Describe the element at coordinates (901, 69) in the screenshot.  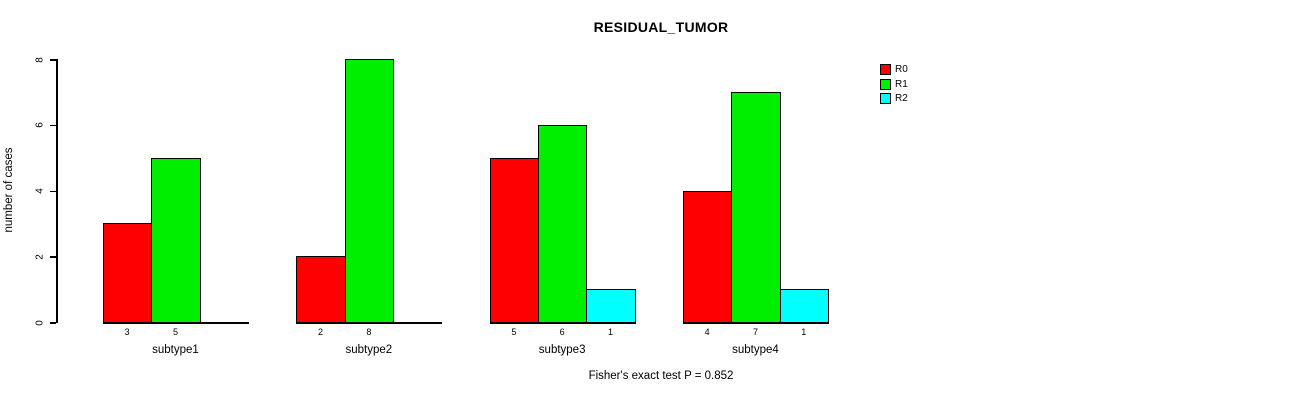
I see `legend-label: R0` at that location.